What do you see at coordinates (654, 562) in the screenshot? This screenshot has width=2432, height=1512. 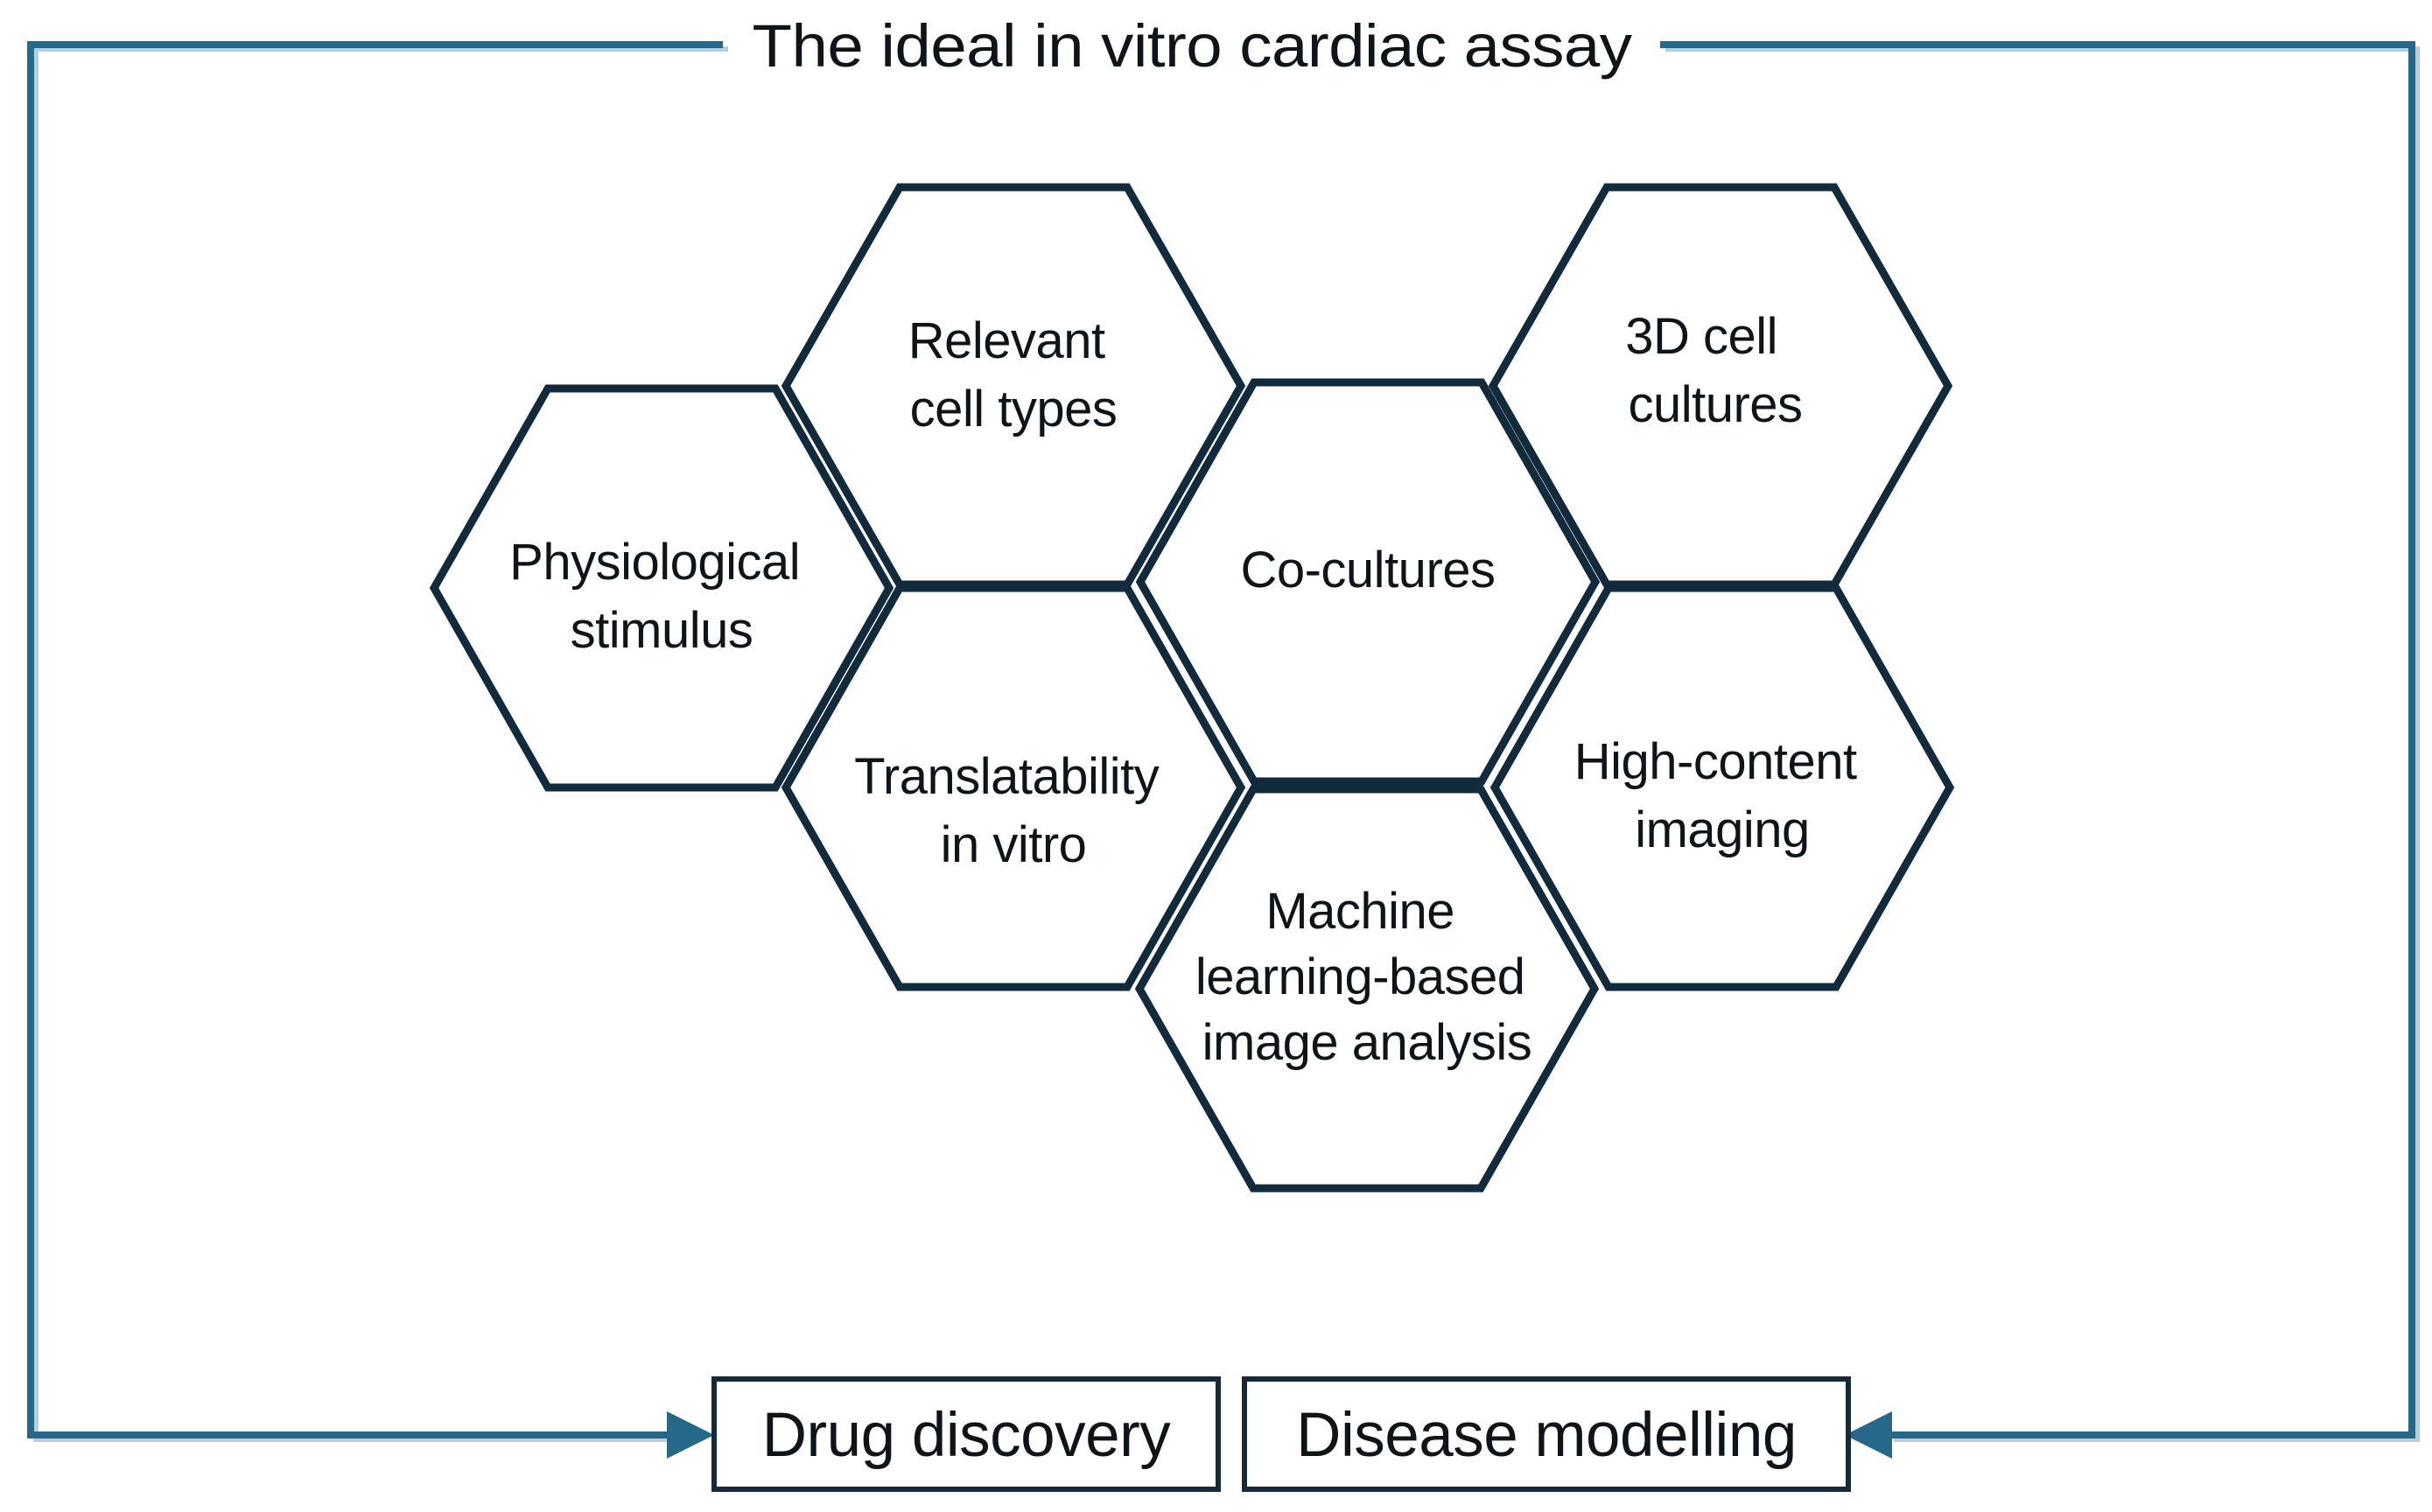 I see `hexagon-label-line: Physiological` at bounding box center [654, 562].